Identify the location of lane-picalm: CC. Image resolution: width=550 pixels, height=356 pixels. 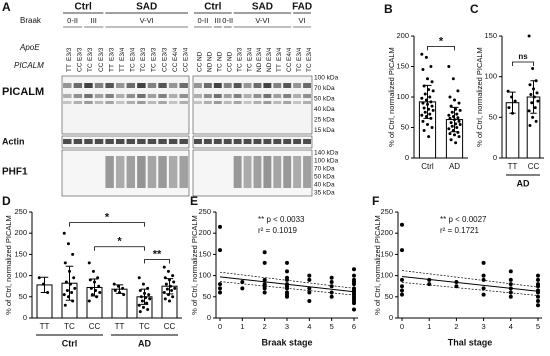
(101, 67).